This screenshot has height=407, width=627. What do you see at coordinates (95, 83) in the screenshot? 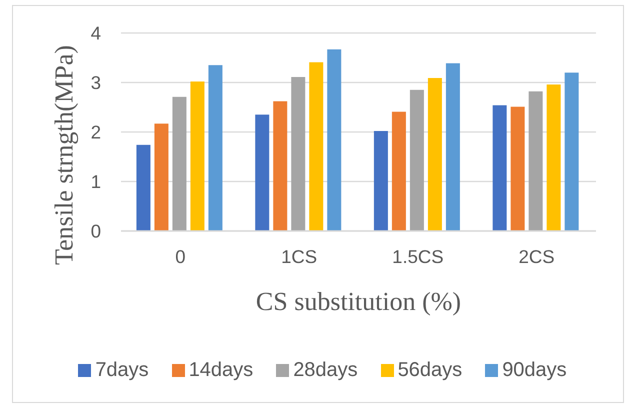
I see `y-tick-label: 3` at bounding box center [95, 83].